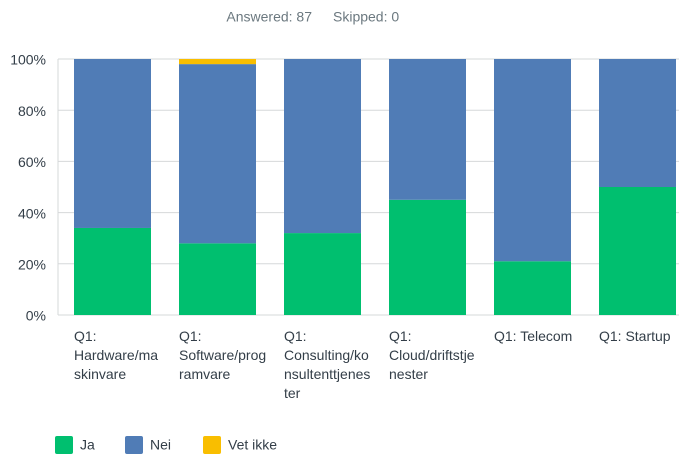  I want to click on legend-label: Vet ikke, so click(252, 445).